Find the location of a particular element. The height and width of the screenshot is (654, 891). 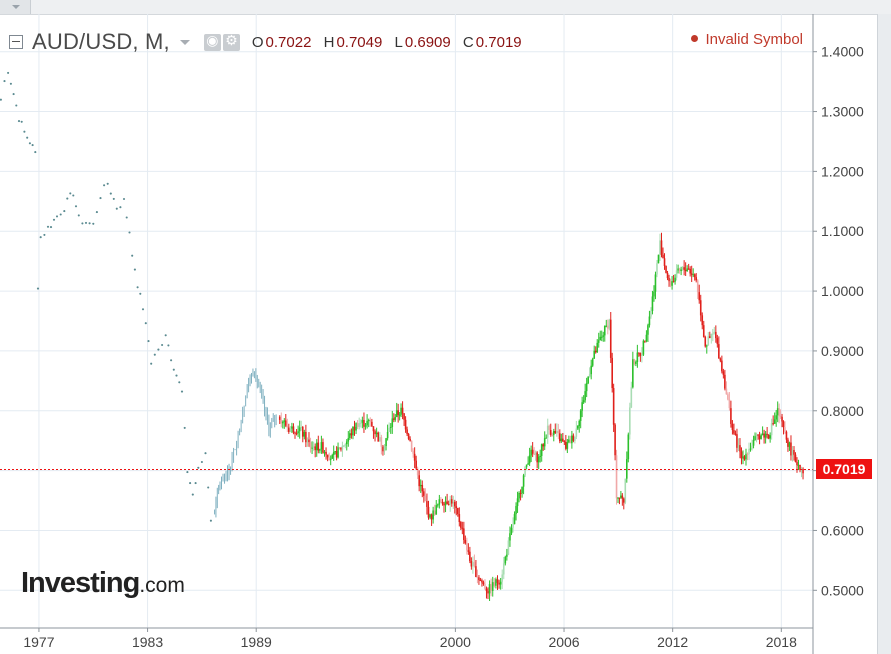

right-scroll-strip is located at coordinates (884, 334).